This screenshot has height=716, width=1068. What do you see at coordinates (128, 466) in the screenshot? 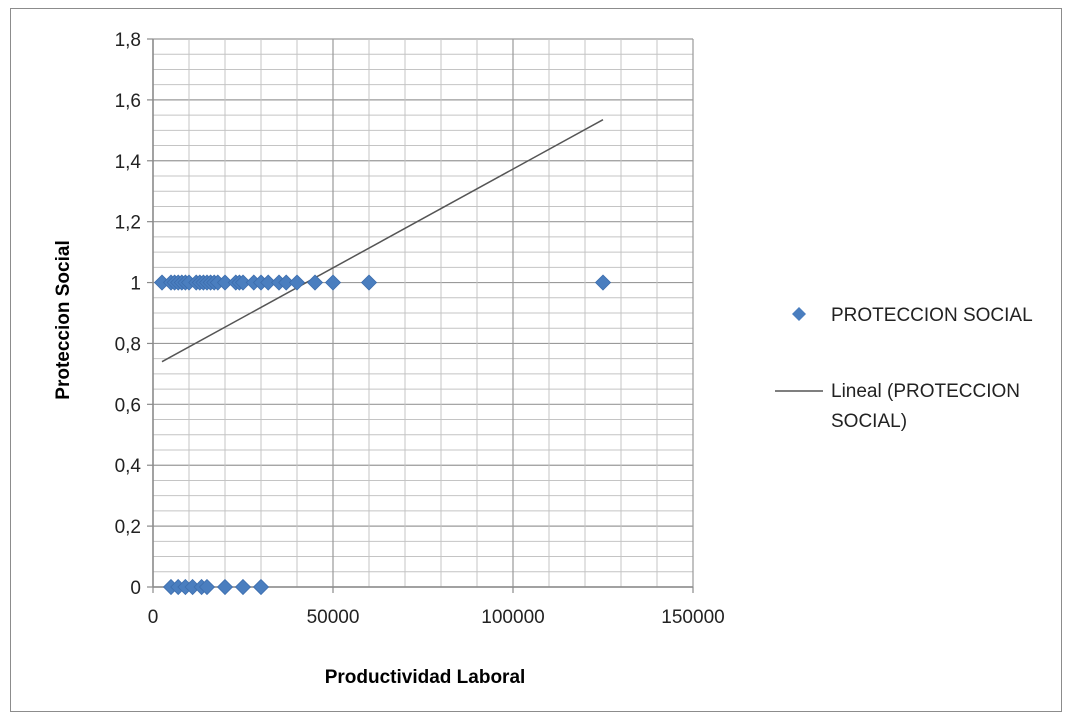
I see `y-tick-label: 0,4` at bounding box center [128, 466].